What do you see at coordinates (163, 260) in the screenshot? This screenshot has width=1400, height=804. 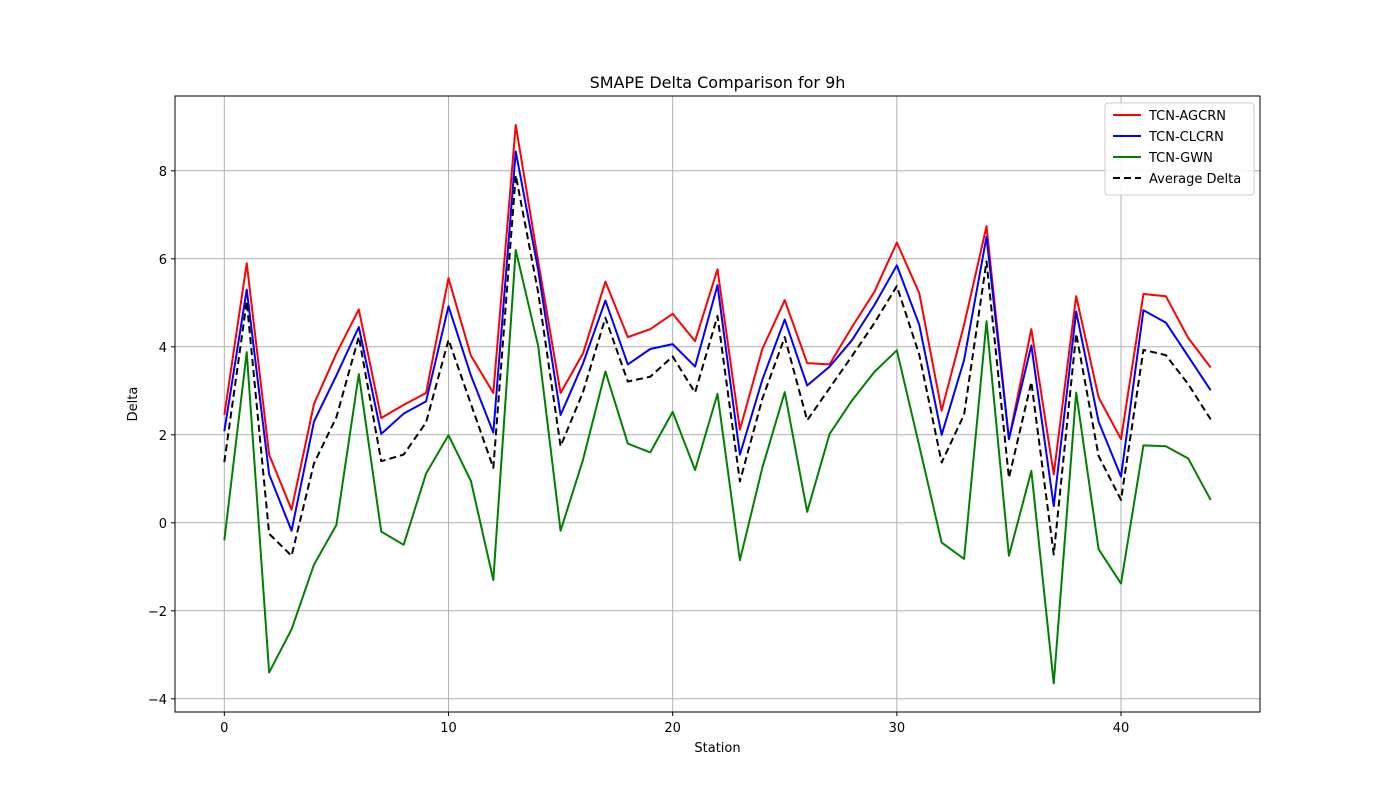 I see `y-tick-label: 6` at bounding box center [163, 260].